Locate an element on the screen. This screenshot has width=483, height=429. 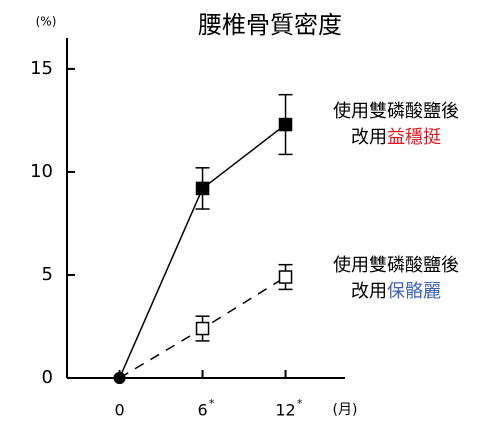
y-tick-label: 15 is located at coordinates (41, 68).